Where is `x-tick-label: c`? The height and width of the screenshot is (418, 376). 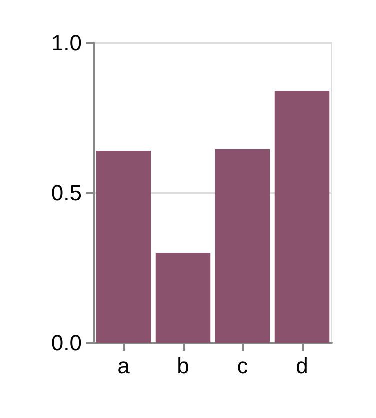 x-tick-label: c is located at coordinates (242, 366).